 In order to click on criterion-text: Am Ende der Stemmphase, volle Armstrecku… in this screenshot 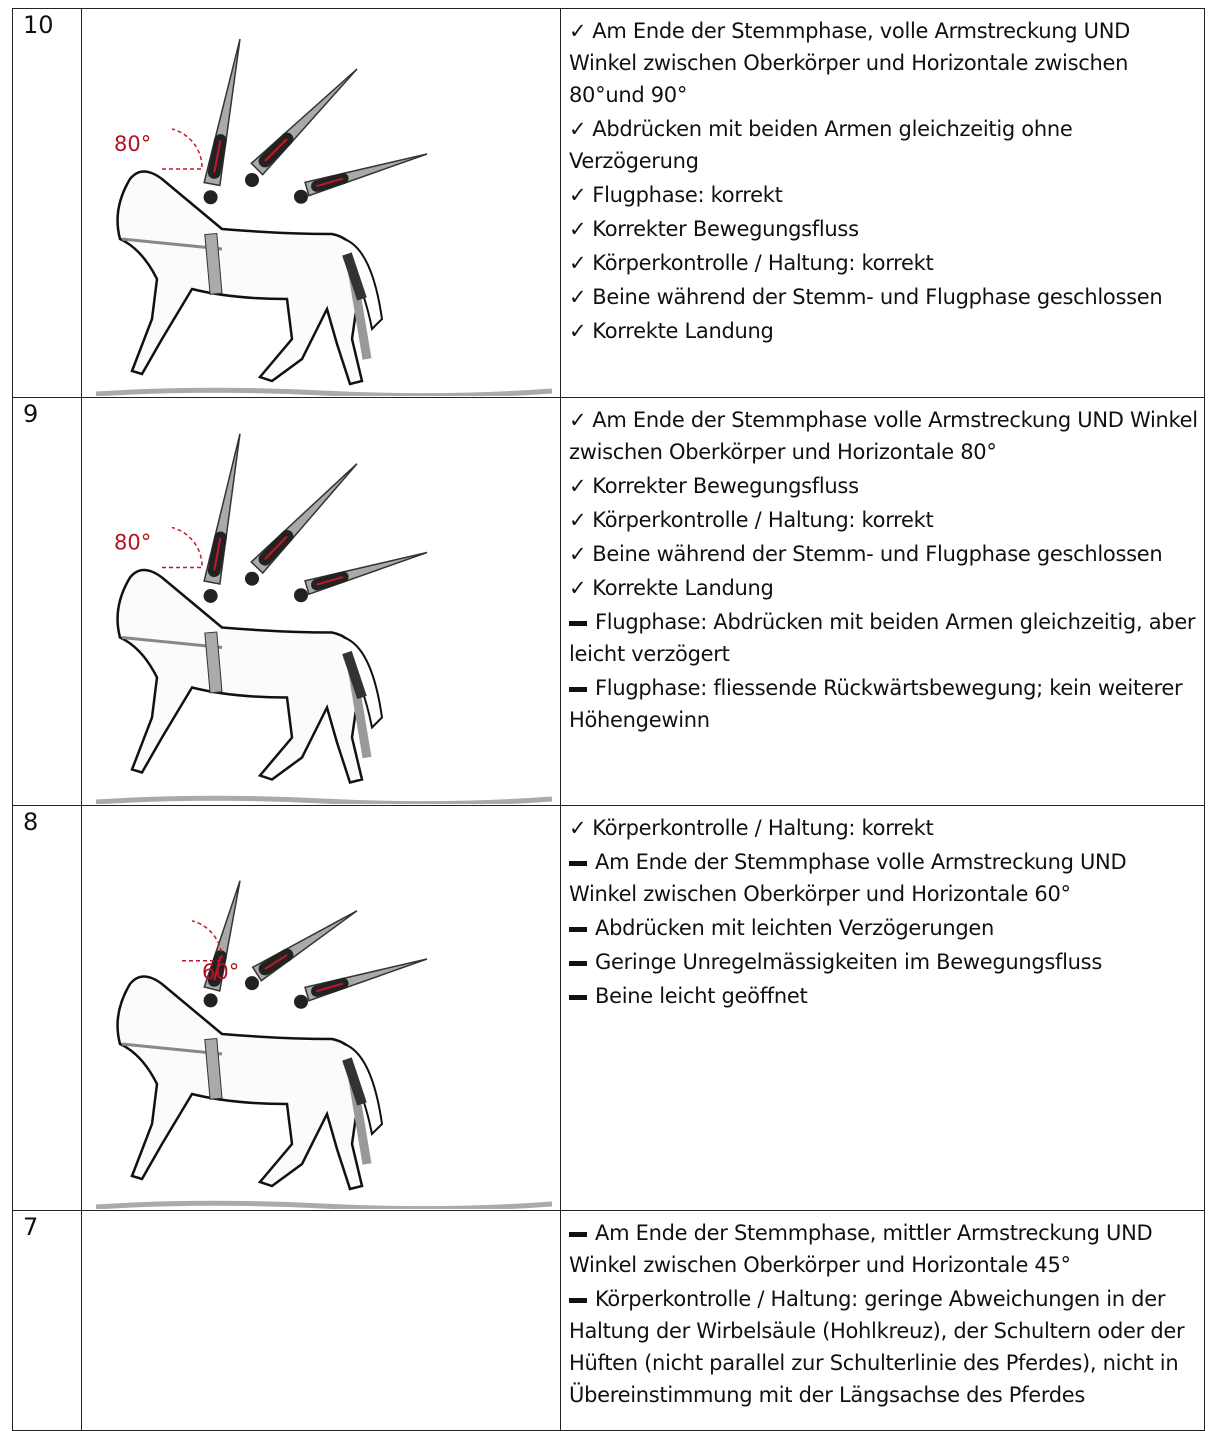, I will do `click(850, 63)`.